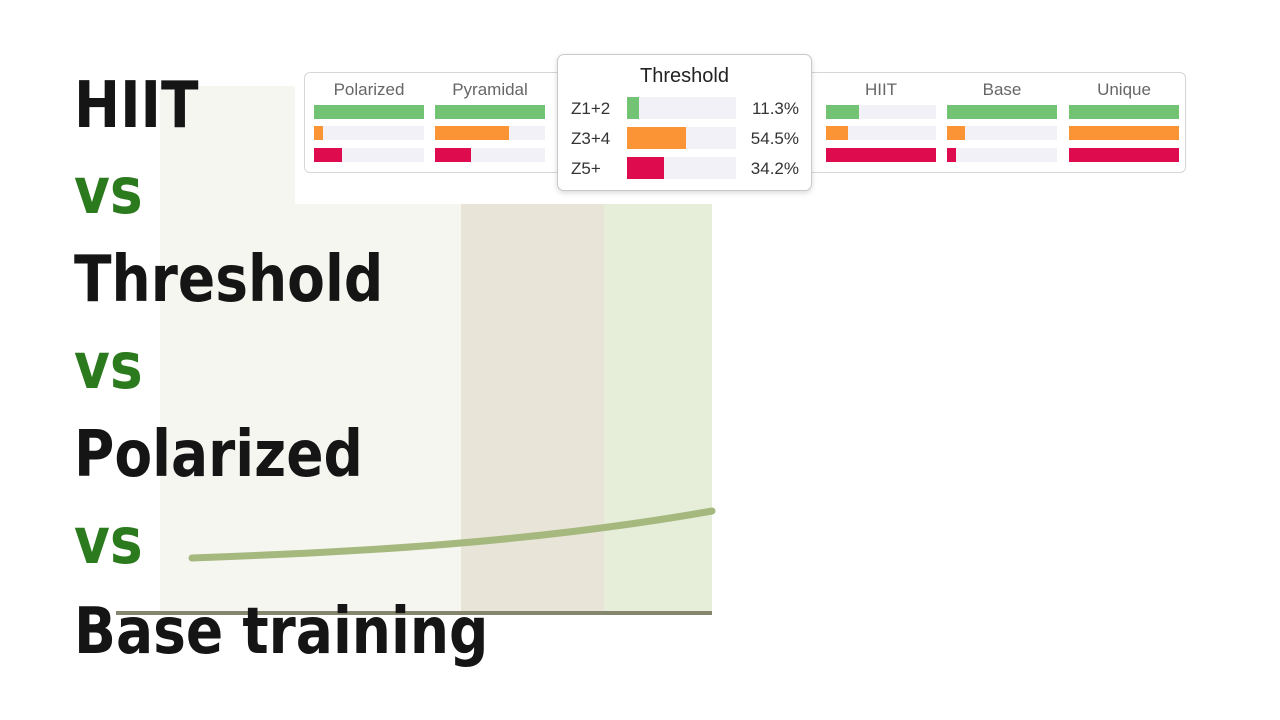  What do you see at coordinates (591, 138) in the screenshot?
I see `tooltip-zone-label: Z3+4` at bounding box center [591, 138].